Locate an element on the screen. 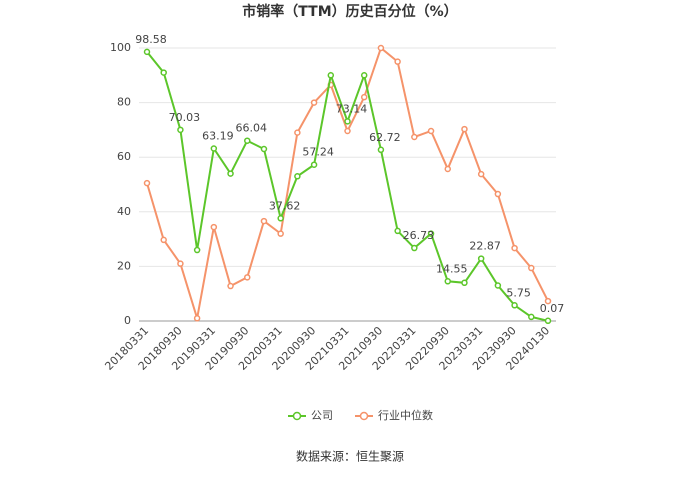  data-label: 57.24 is located at coordinates (318, 152).